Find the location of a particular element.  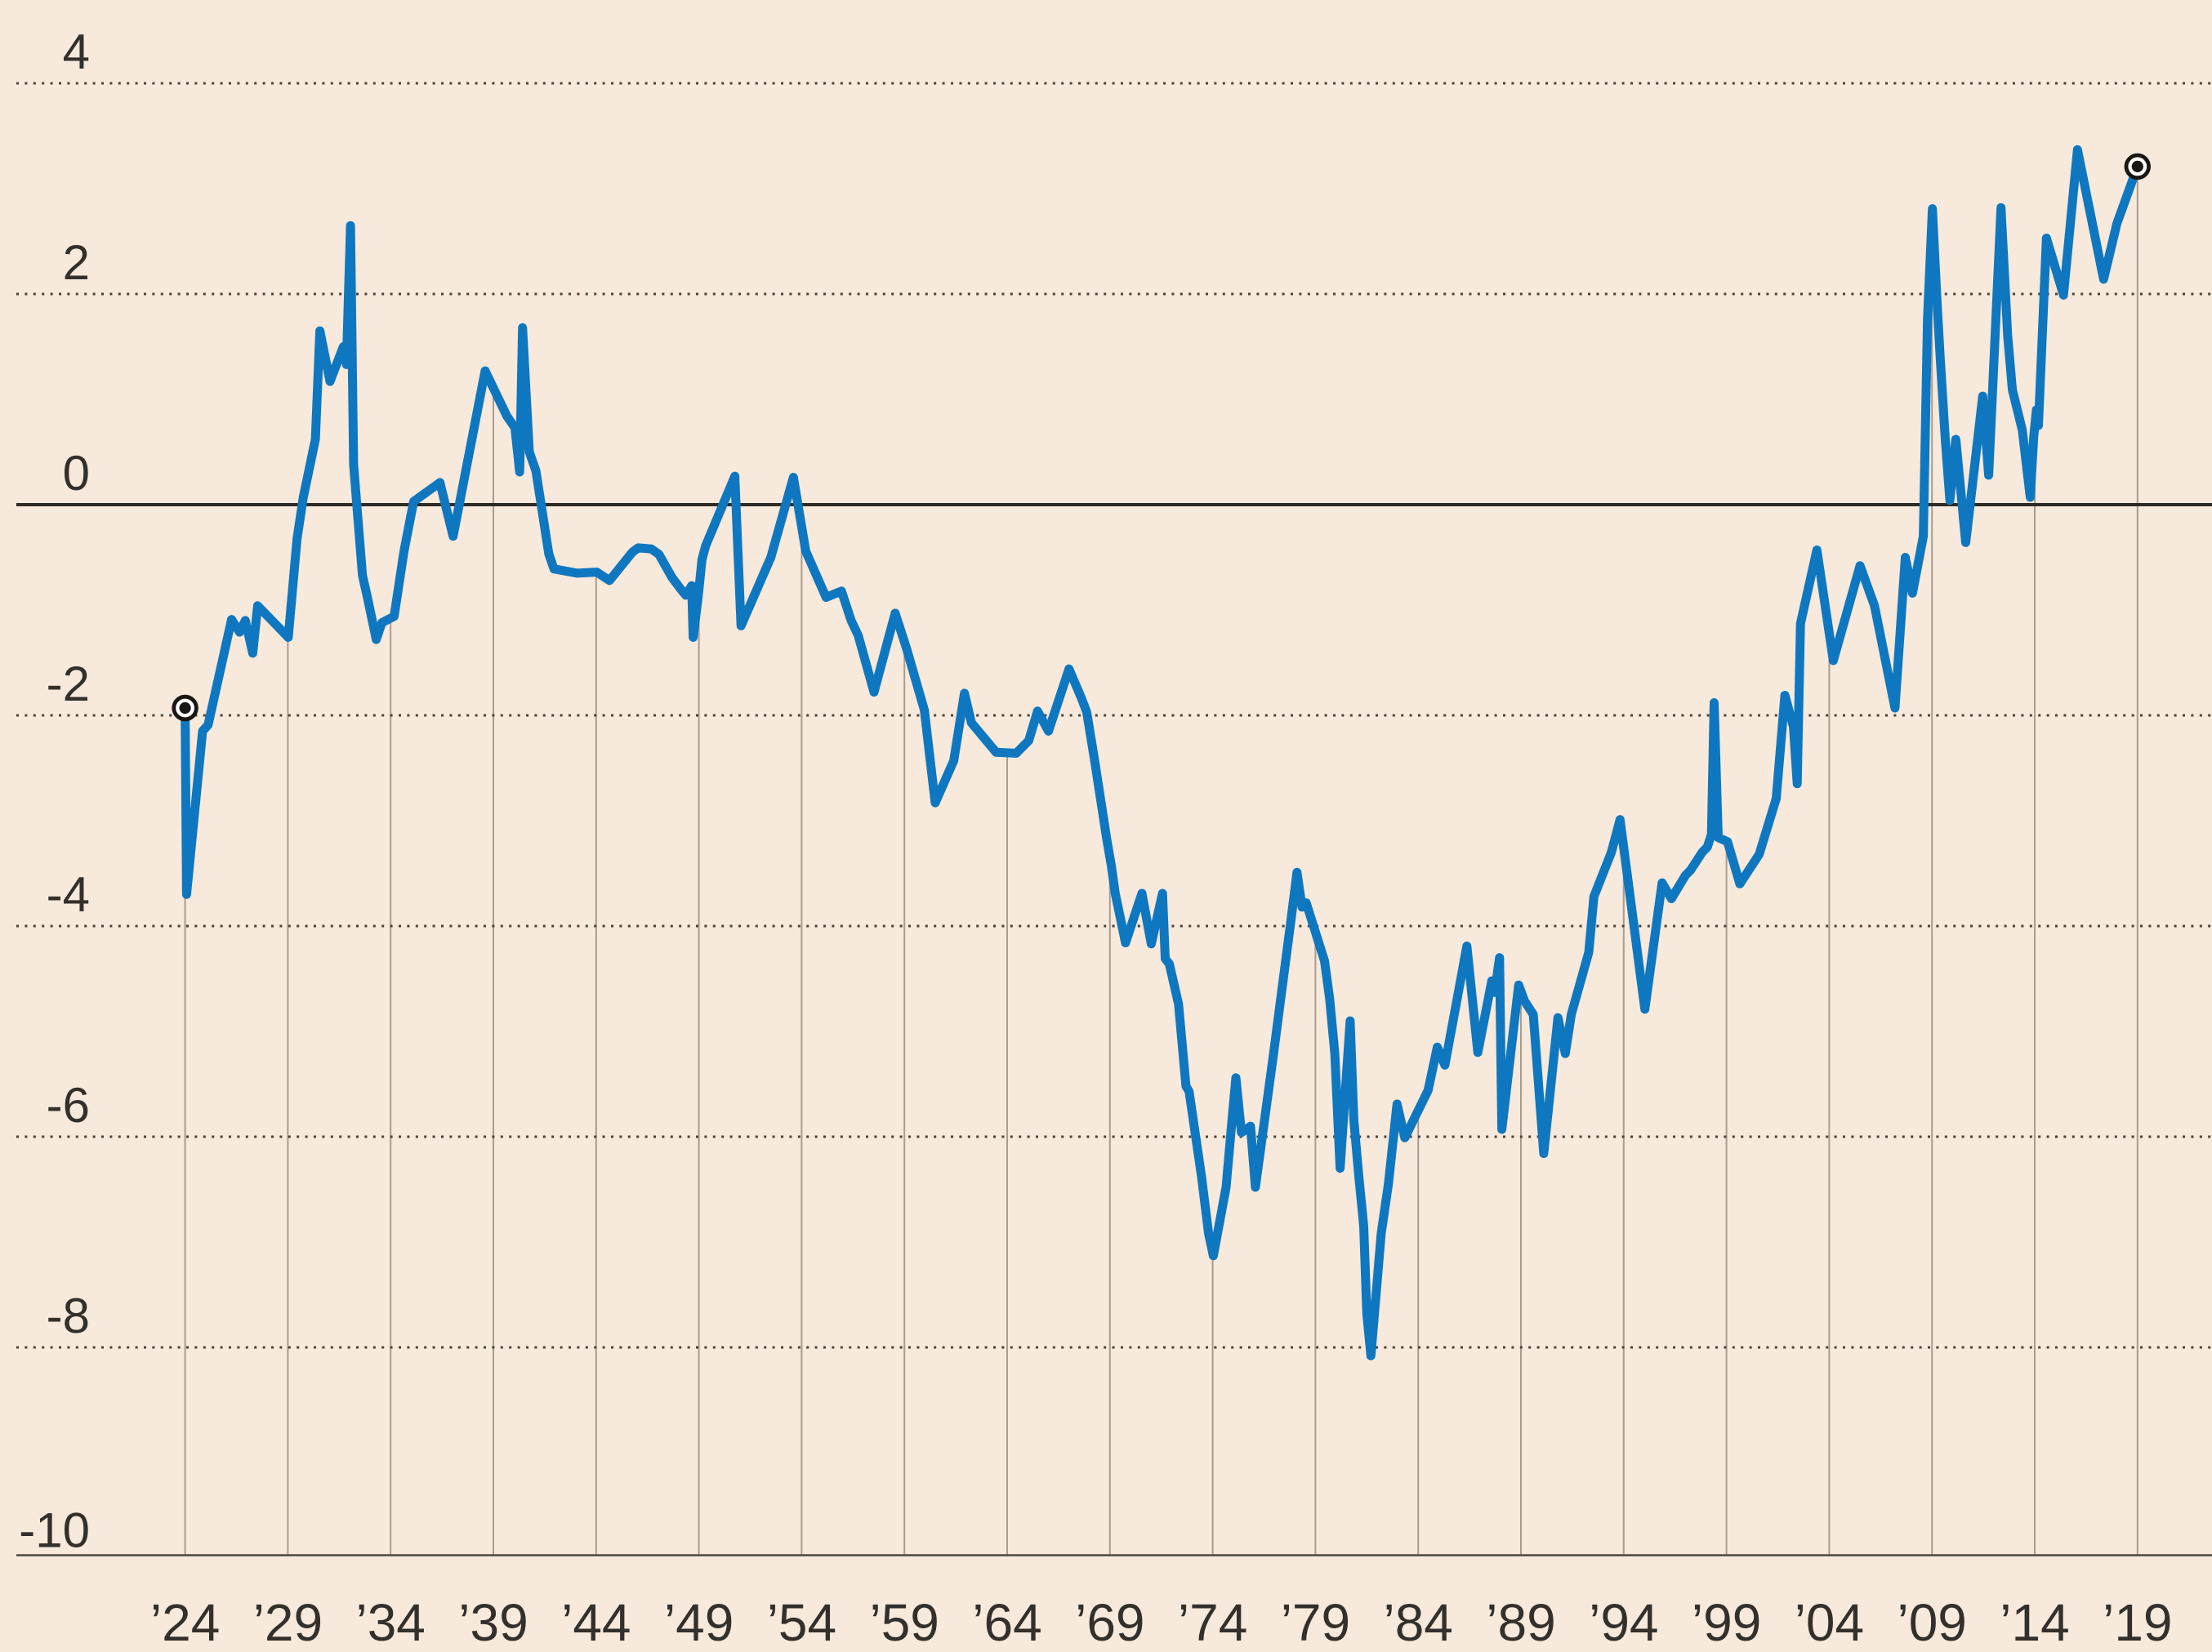

svg-text: ’14 is located at coordinates (2034, 1622).